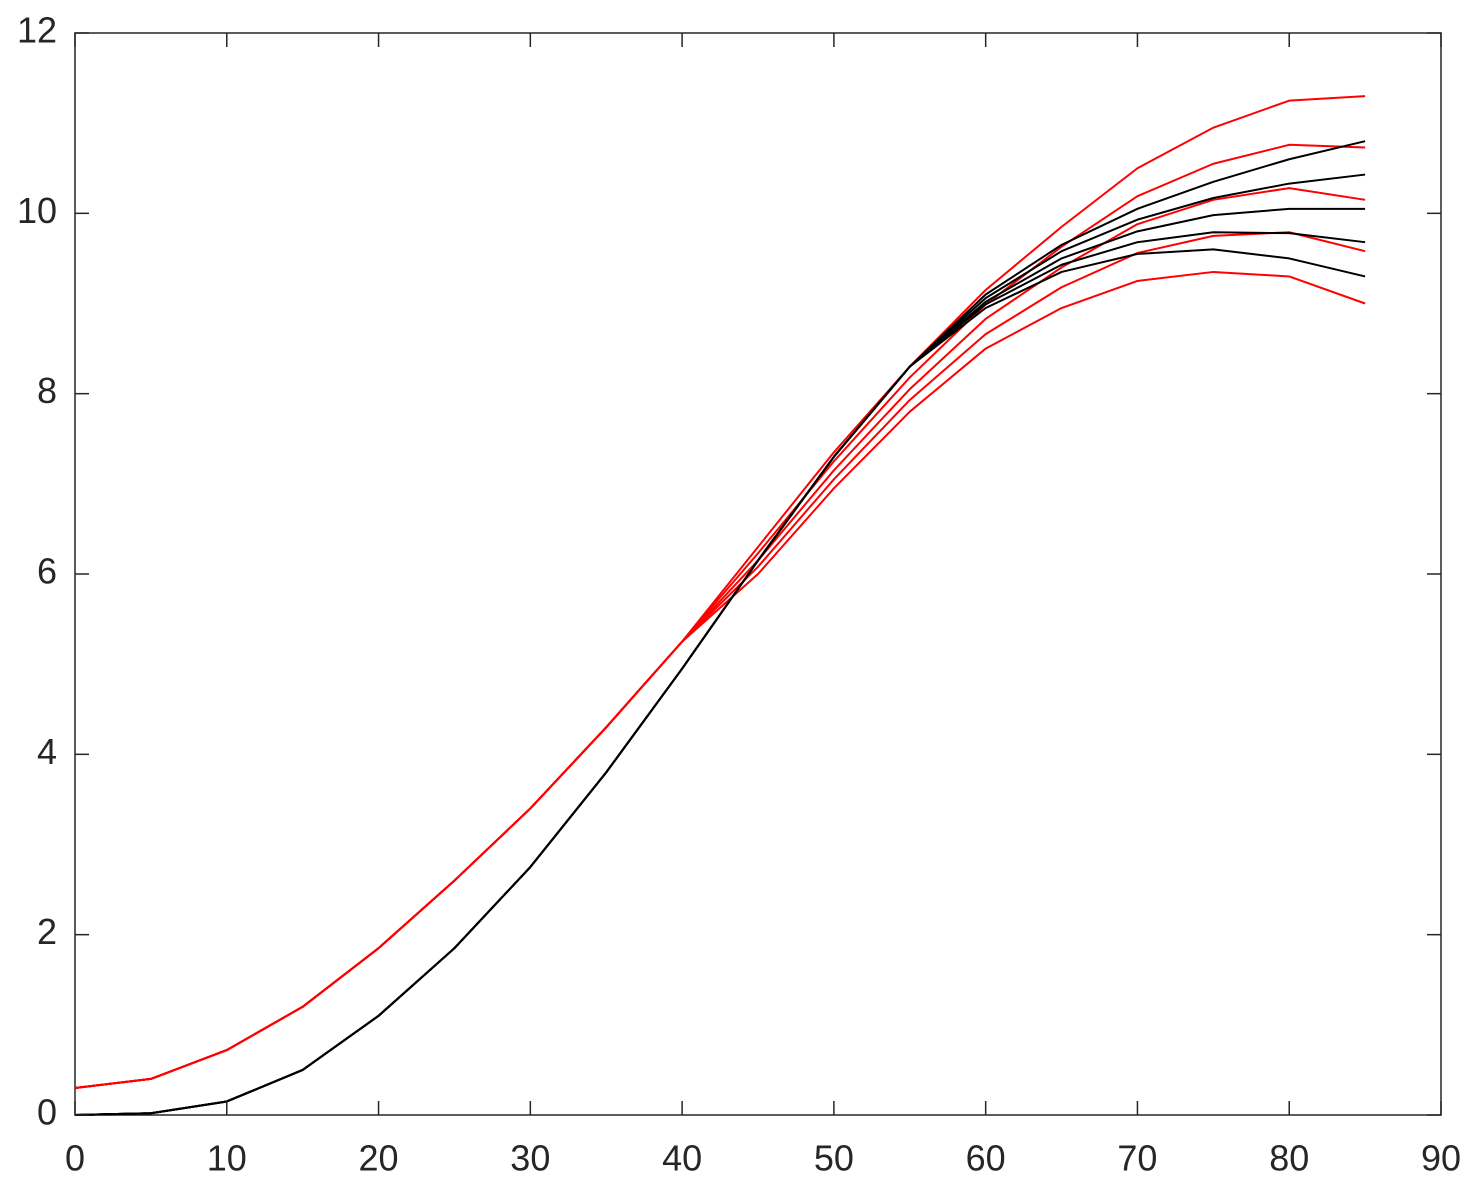 The height and width of the screenshot is (1195, 1477). What do you see at coordinates (227, 1158) in the screenshot?
I see `x-tick-label: 10` at bounding box center [227, 1158].